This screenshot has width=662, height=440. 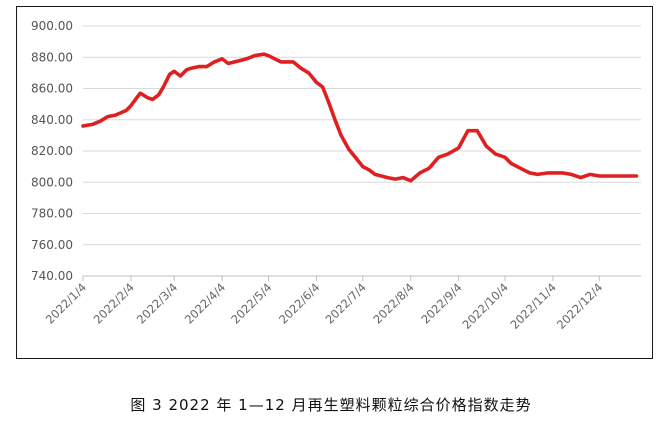 I want to click on y-tick-label: 800.00, so click(x=52, y=182).